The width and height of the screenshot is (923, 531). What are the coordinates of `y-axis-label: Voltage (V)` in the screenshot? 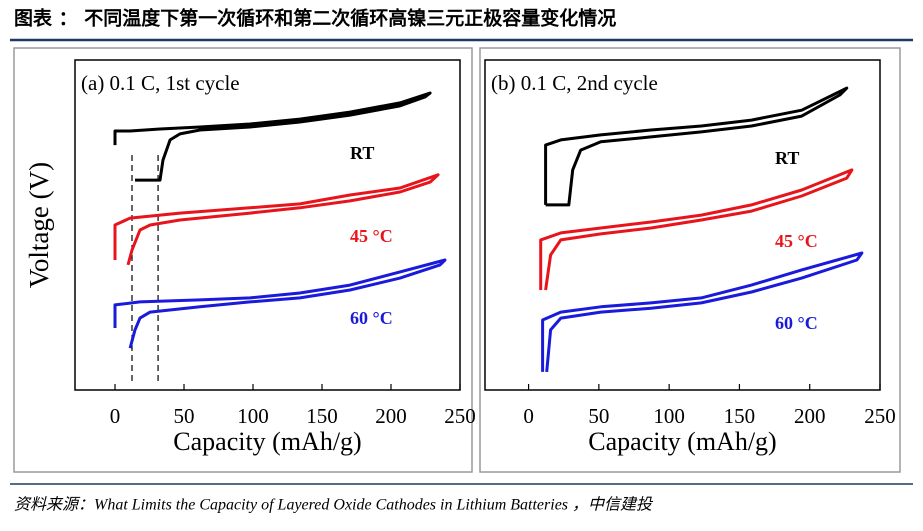 It's located at (39, 225).